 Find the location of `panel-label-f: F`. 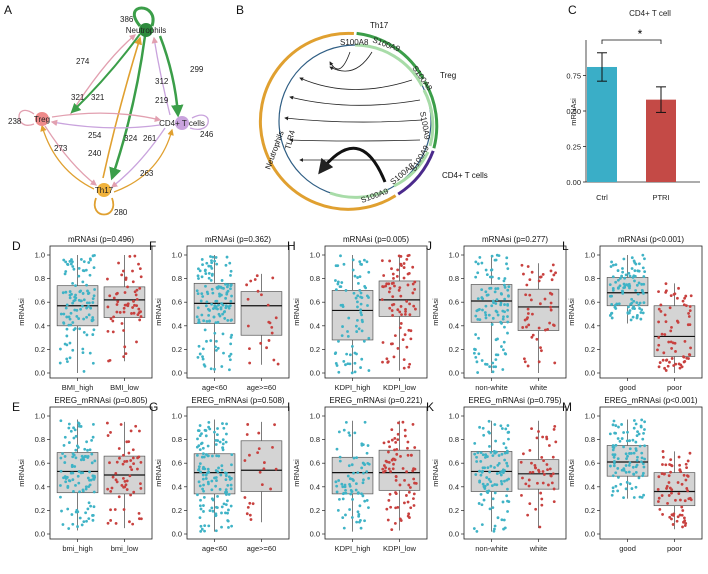

panel-label-f: F is located at coordinates (152, 246).